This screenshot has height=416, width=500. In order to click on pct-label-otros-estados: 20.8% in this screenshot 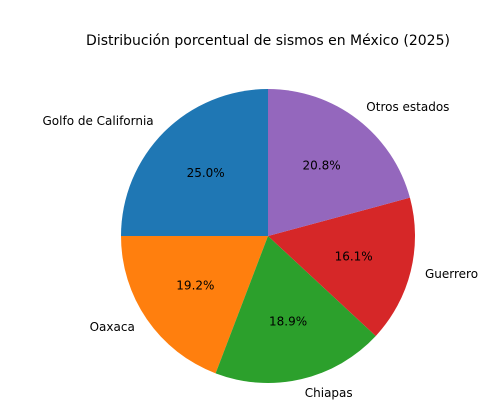, I will do `click(322, 165)`.